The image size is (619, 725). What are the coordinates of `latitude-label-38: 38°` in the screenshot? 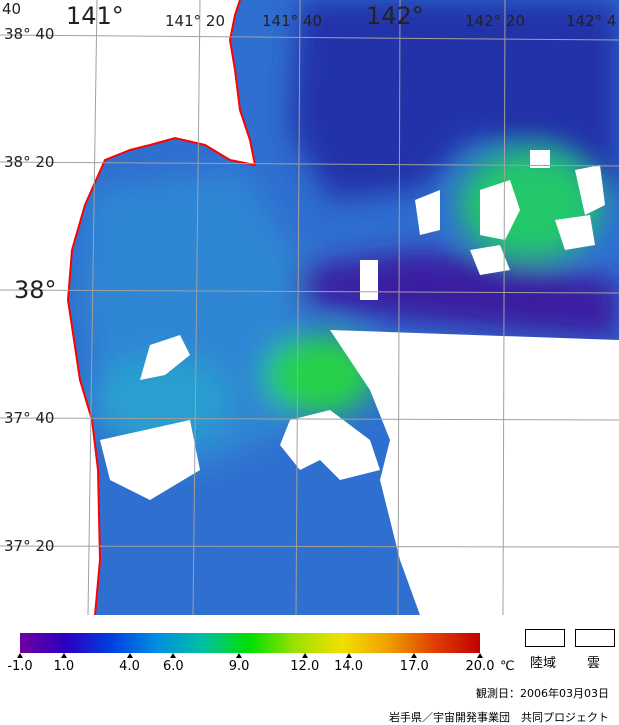 It's located at (35, 290).